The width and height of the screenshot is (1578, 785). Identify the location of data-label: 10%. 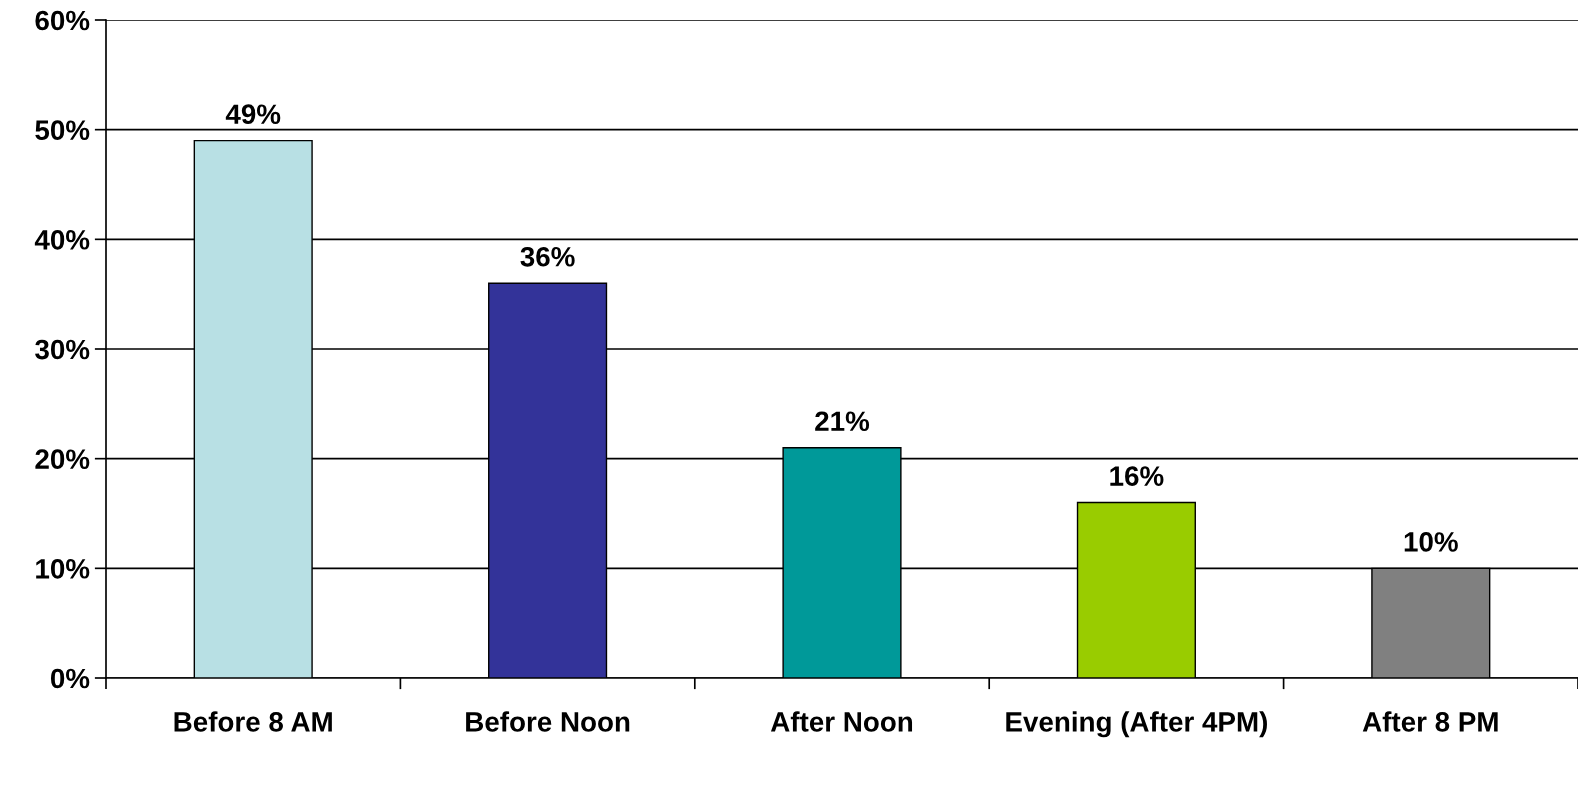
(1431, 542).